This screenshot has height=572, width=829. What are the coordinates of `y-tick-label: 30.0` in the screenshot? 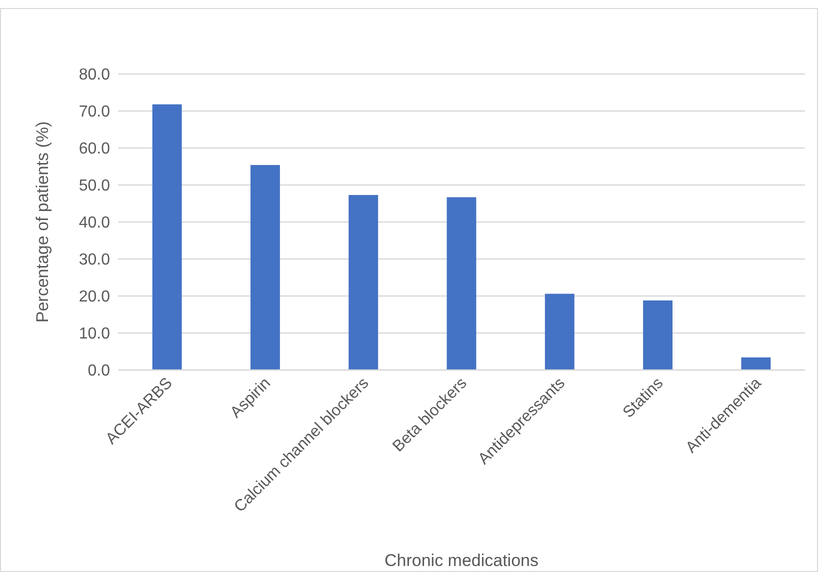 It's located at (94, 260).